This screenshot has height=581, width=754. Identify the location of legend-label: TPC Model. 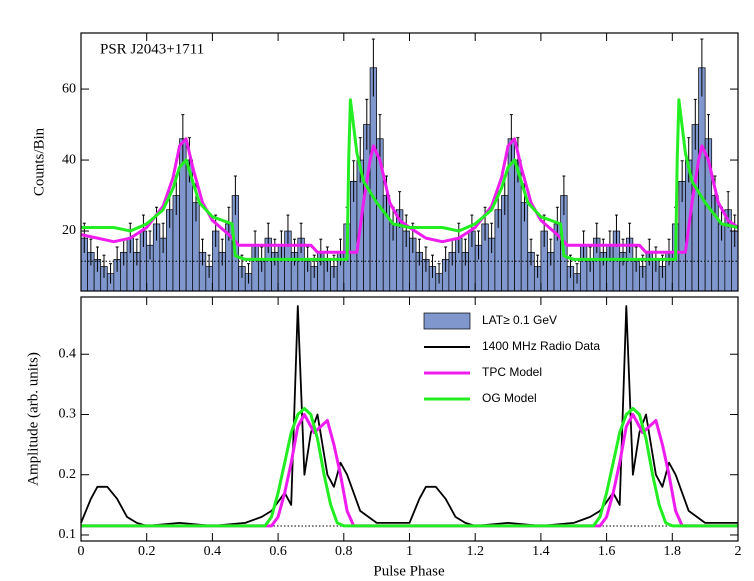
(512, 372).